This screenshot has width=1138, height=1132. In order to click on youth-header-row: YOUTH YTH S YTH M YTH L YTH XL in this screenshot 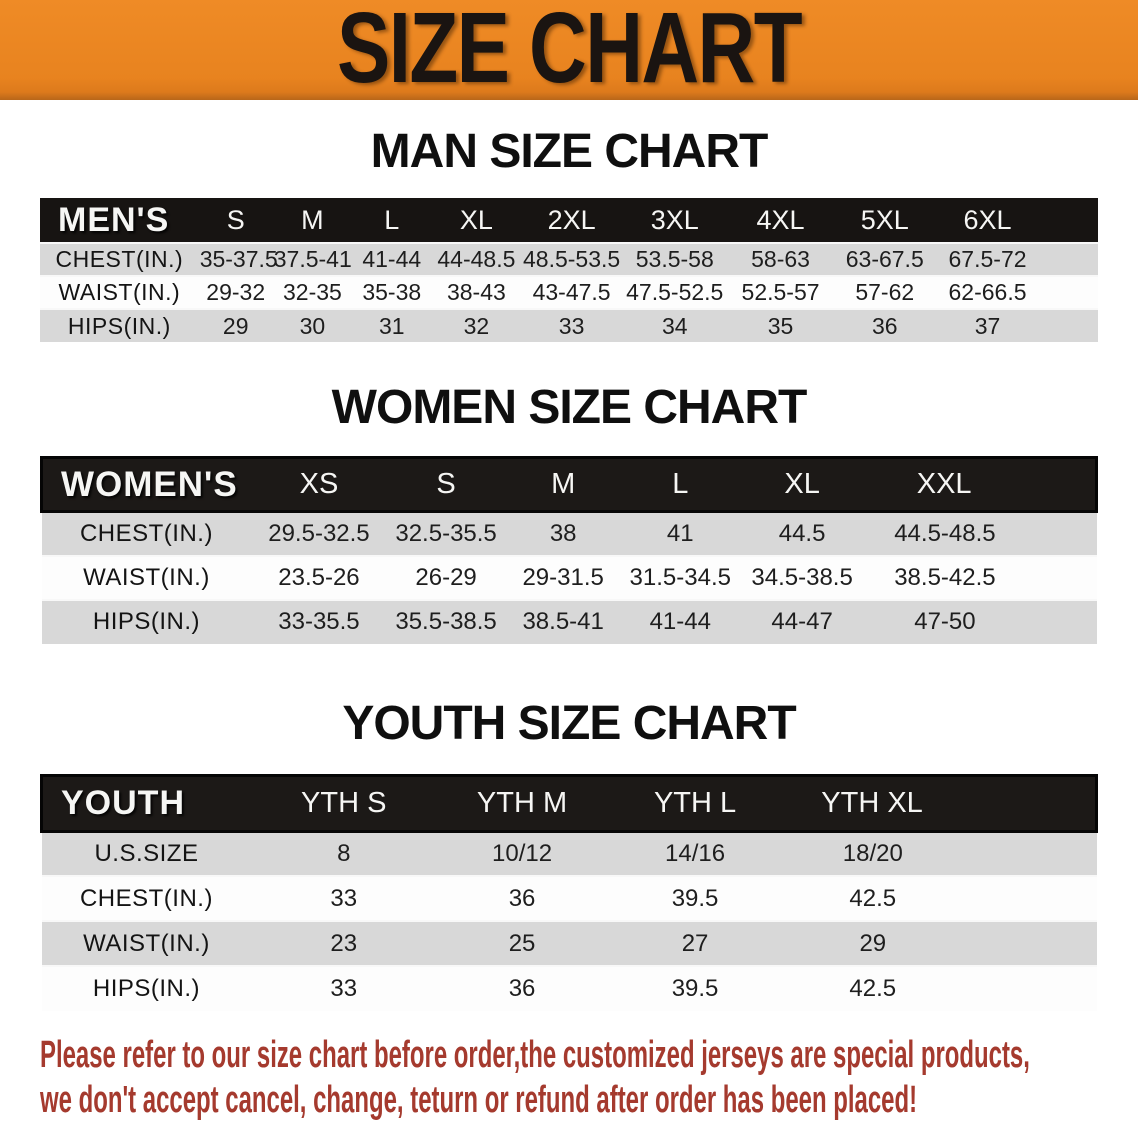, I will do `click(569, 803)`.